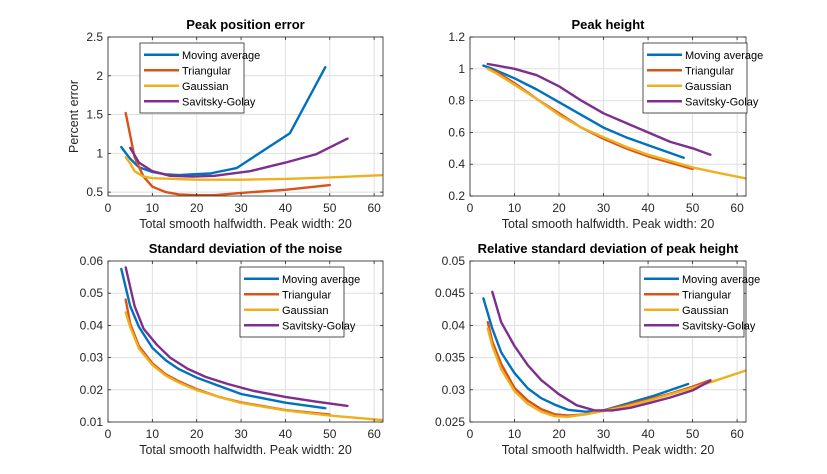 The image size is (827, 474). Describe the element at coordinates (450, 293) in the screenshot. I see `y-tick-label: 0.045` at that location.